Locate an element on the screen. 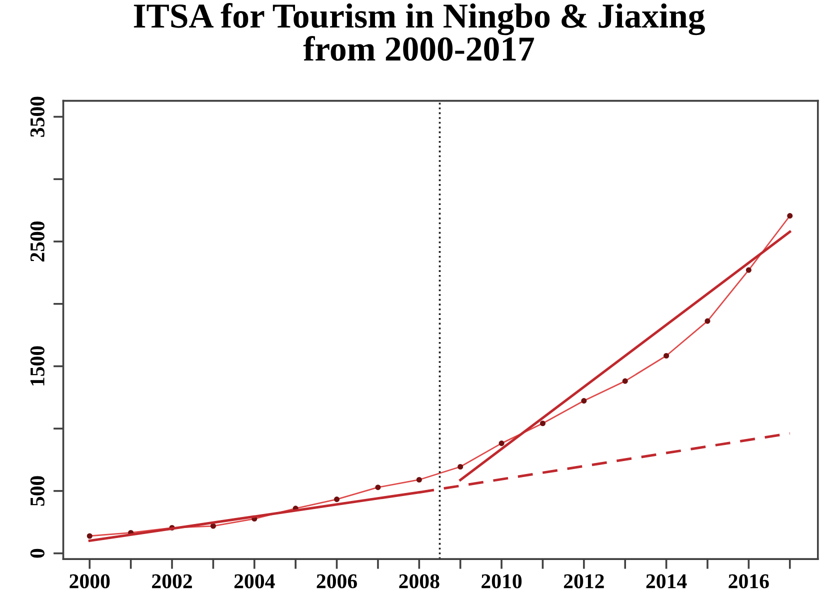  chart-title: ITSA for Tourism in Ningbo & Jiaxing from 2000-2017 is located at coordinates (419, 32).